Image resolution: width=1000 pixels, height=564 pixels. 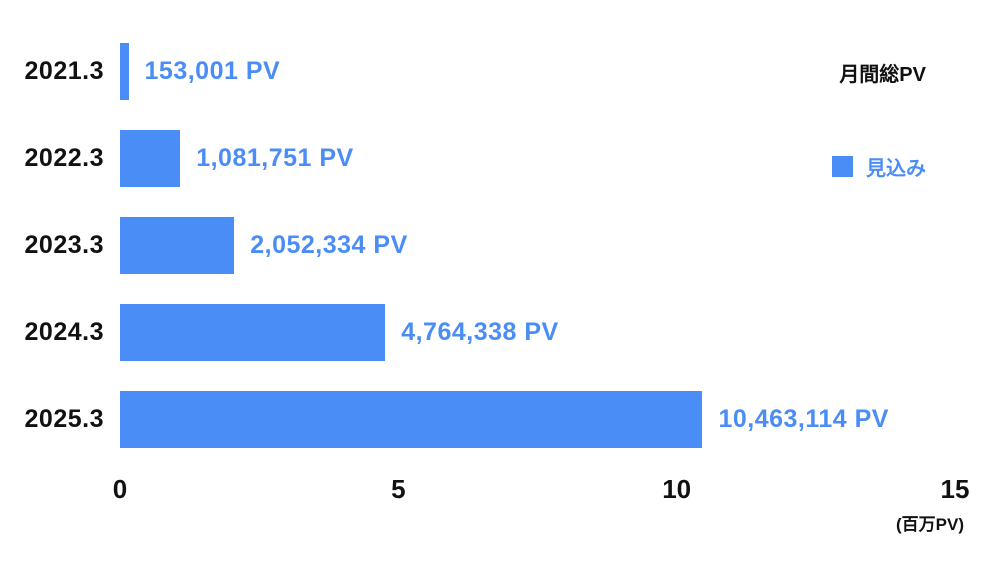 What do you see at coordinates (120, 489) in the screenshot?
I see `x-tick-label: 0` at bounding box center [120, 489].